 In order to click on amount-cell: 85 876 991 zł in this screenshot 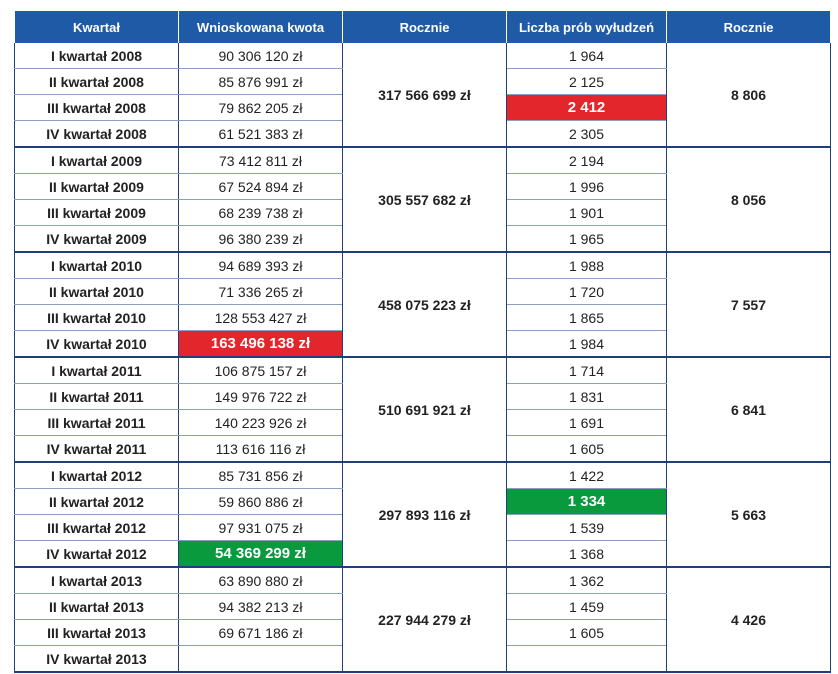, I will do `click(260, 81)`.